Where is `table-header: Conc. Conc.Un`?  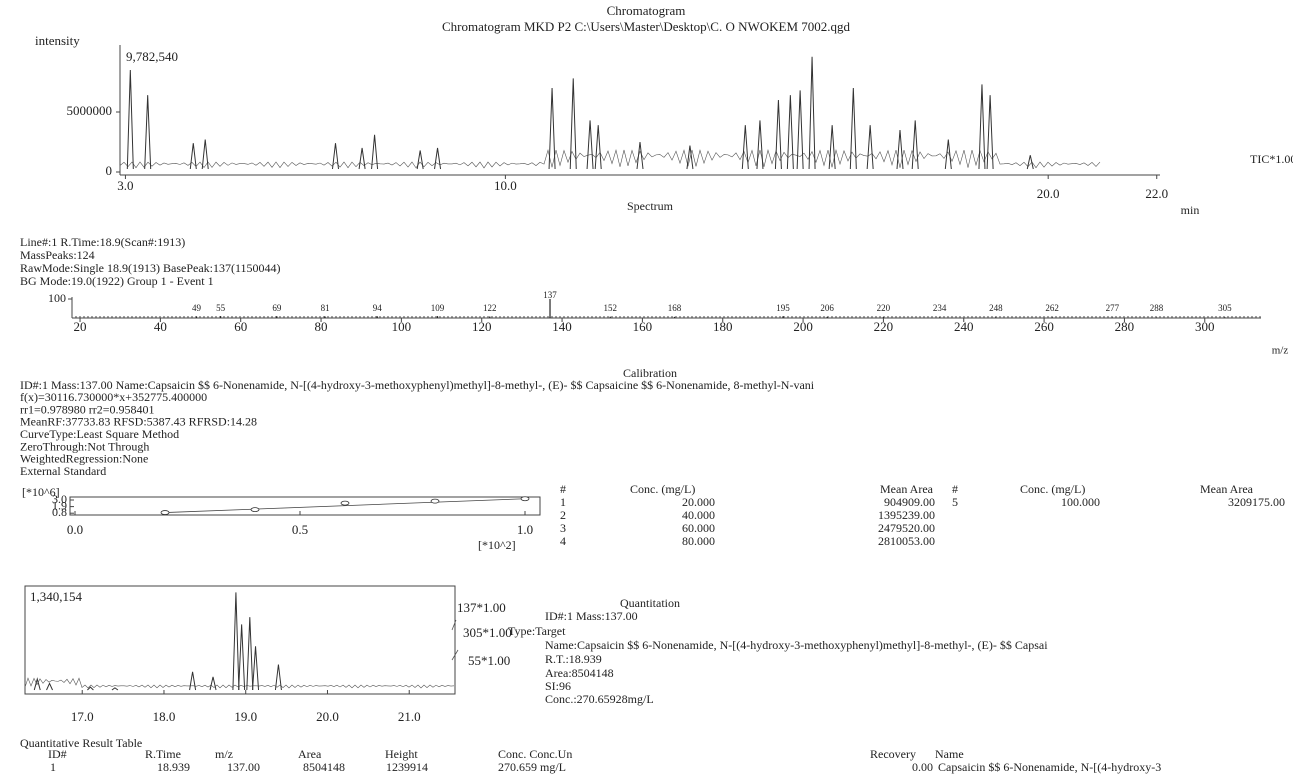 table-header: Conc. Conc.Un is located at coordinates (535, 754).